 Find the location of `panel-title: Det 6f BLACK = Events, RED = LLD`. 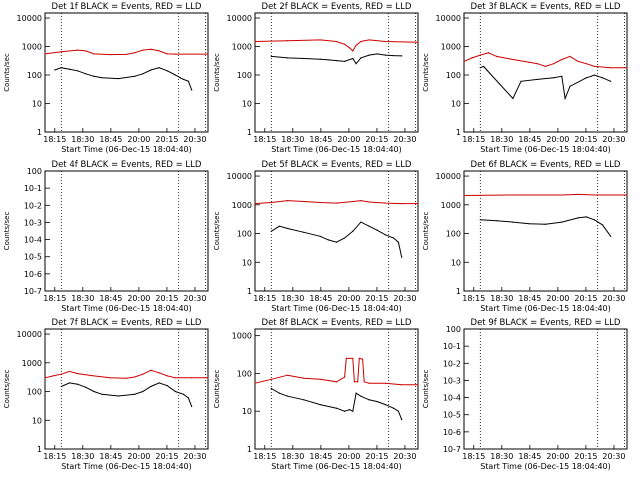

panel-title: Det 6f BLACK = Events, RED = LLD is located at coordinates (546, 165).